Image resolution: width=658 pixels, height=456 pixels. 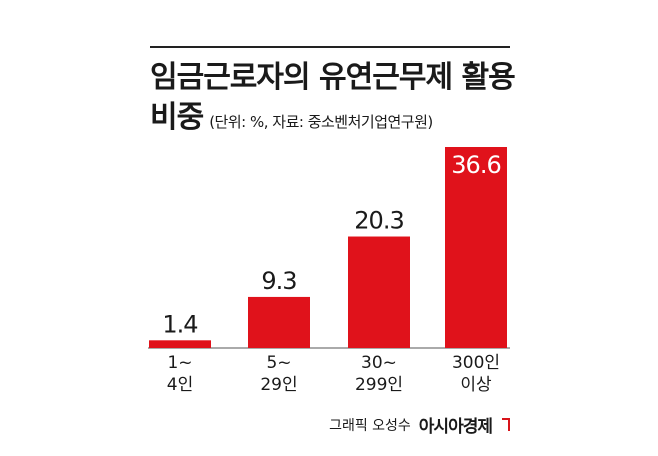 What do you see at coordinates (476, 363) in the screenshot?
I see `category-label-4-line-1: 300인` at bounding box center [476, 363].